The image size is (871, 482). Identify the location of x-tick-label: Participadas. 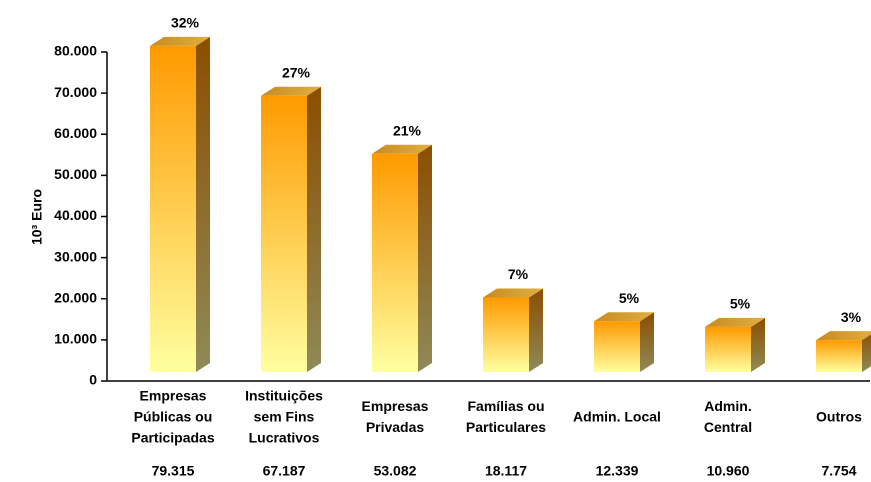
(172, 438).